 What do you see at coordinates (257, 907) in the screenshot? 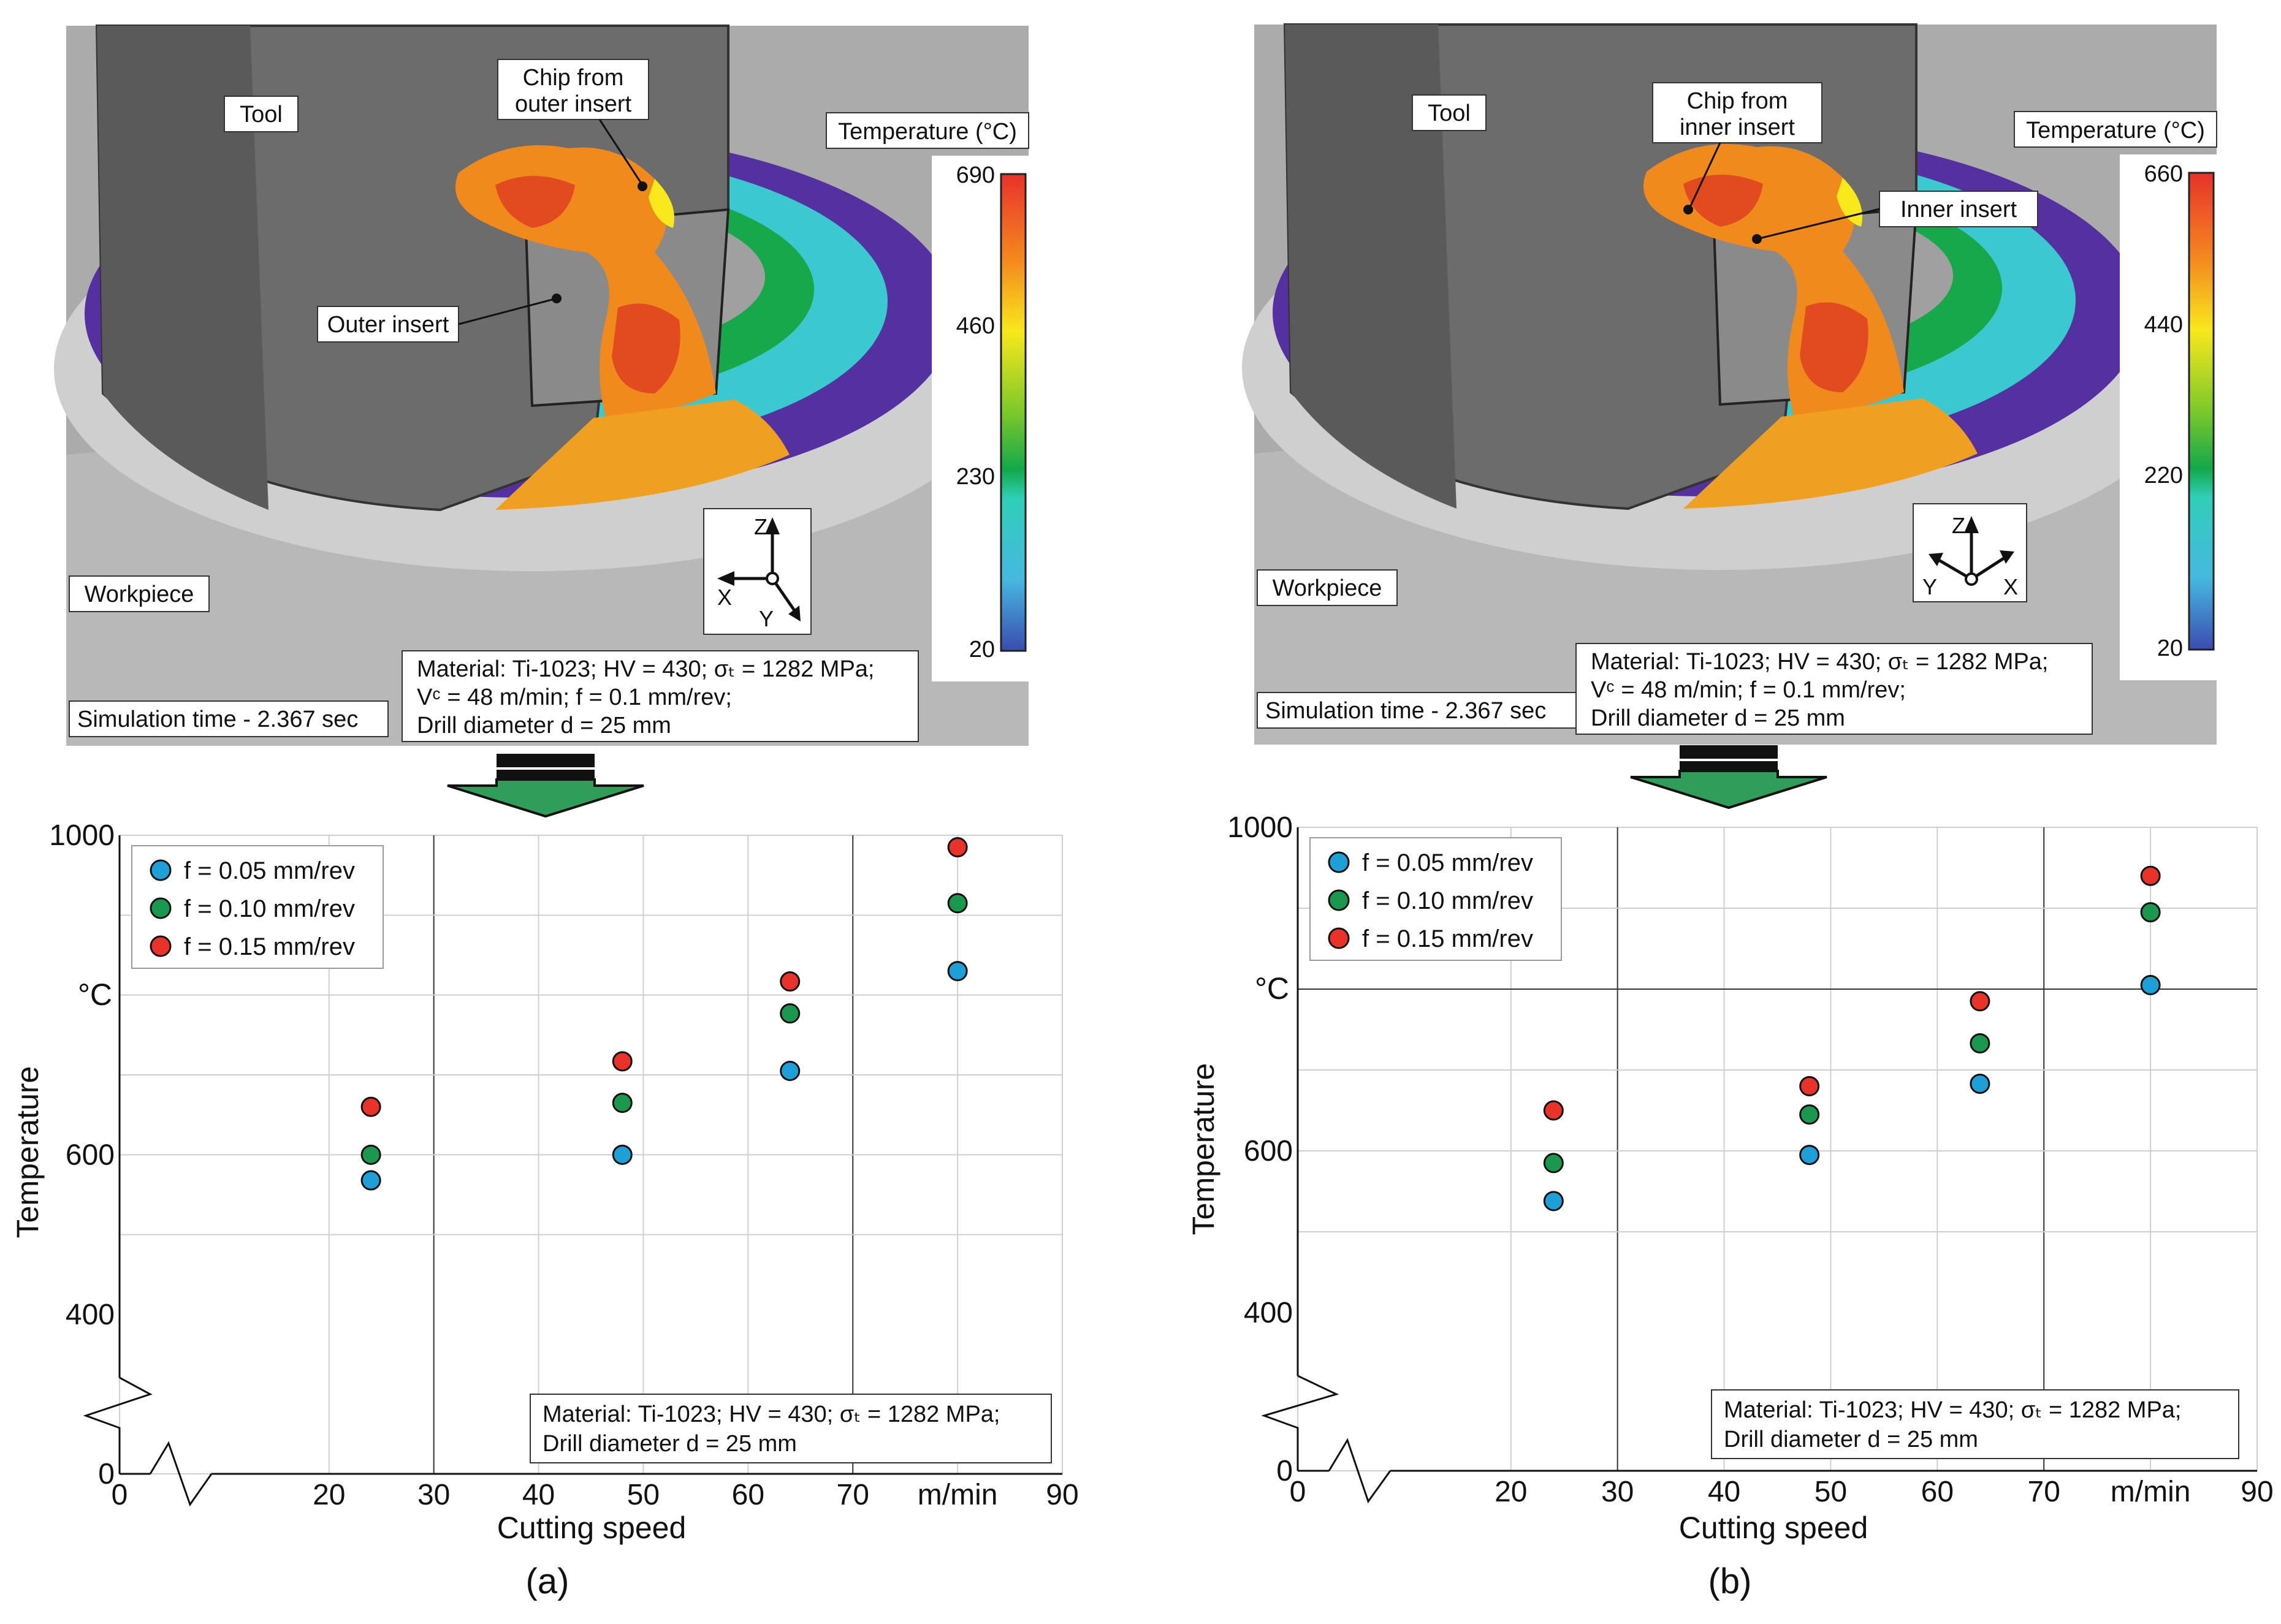
I see `legend-a` at bounding box center [257, 907].